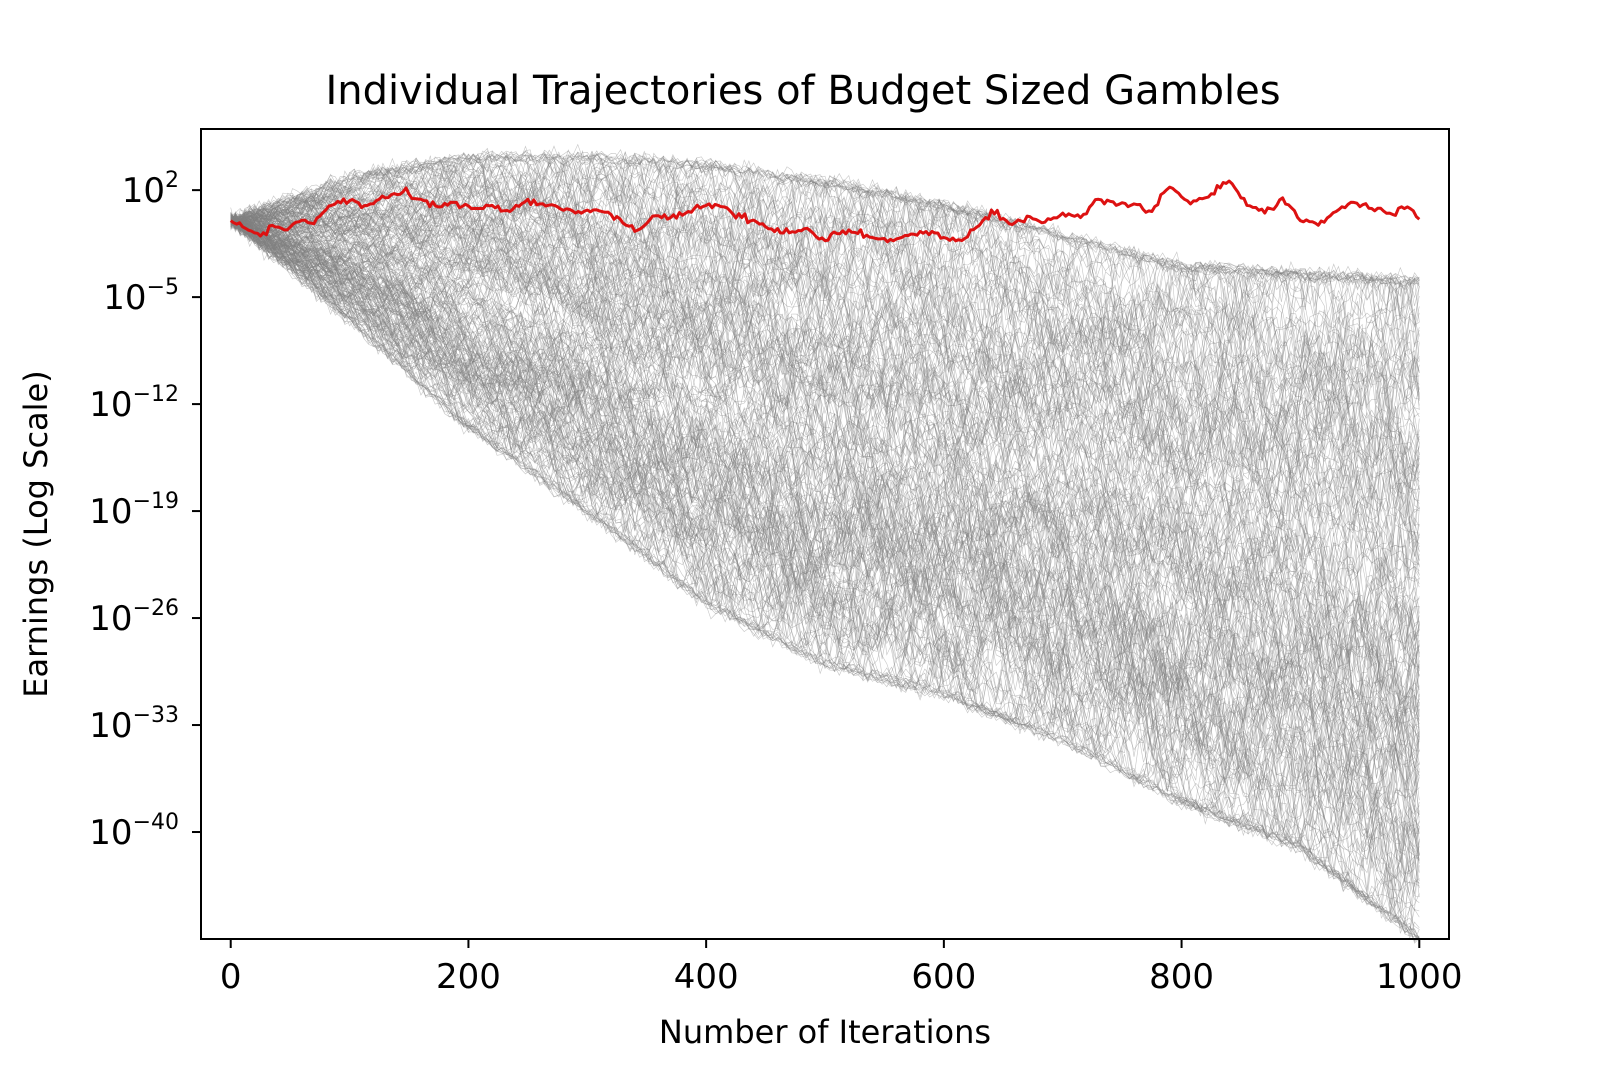 This screenshot has width=1600, height=1067. What do you see at coordinates (134, 831) in the screenshot?
I see `y-tick-label: 10−40` at bounding box center [134, 831].